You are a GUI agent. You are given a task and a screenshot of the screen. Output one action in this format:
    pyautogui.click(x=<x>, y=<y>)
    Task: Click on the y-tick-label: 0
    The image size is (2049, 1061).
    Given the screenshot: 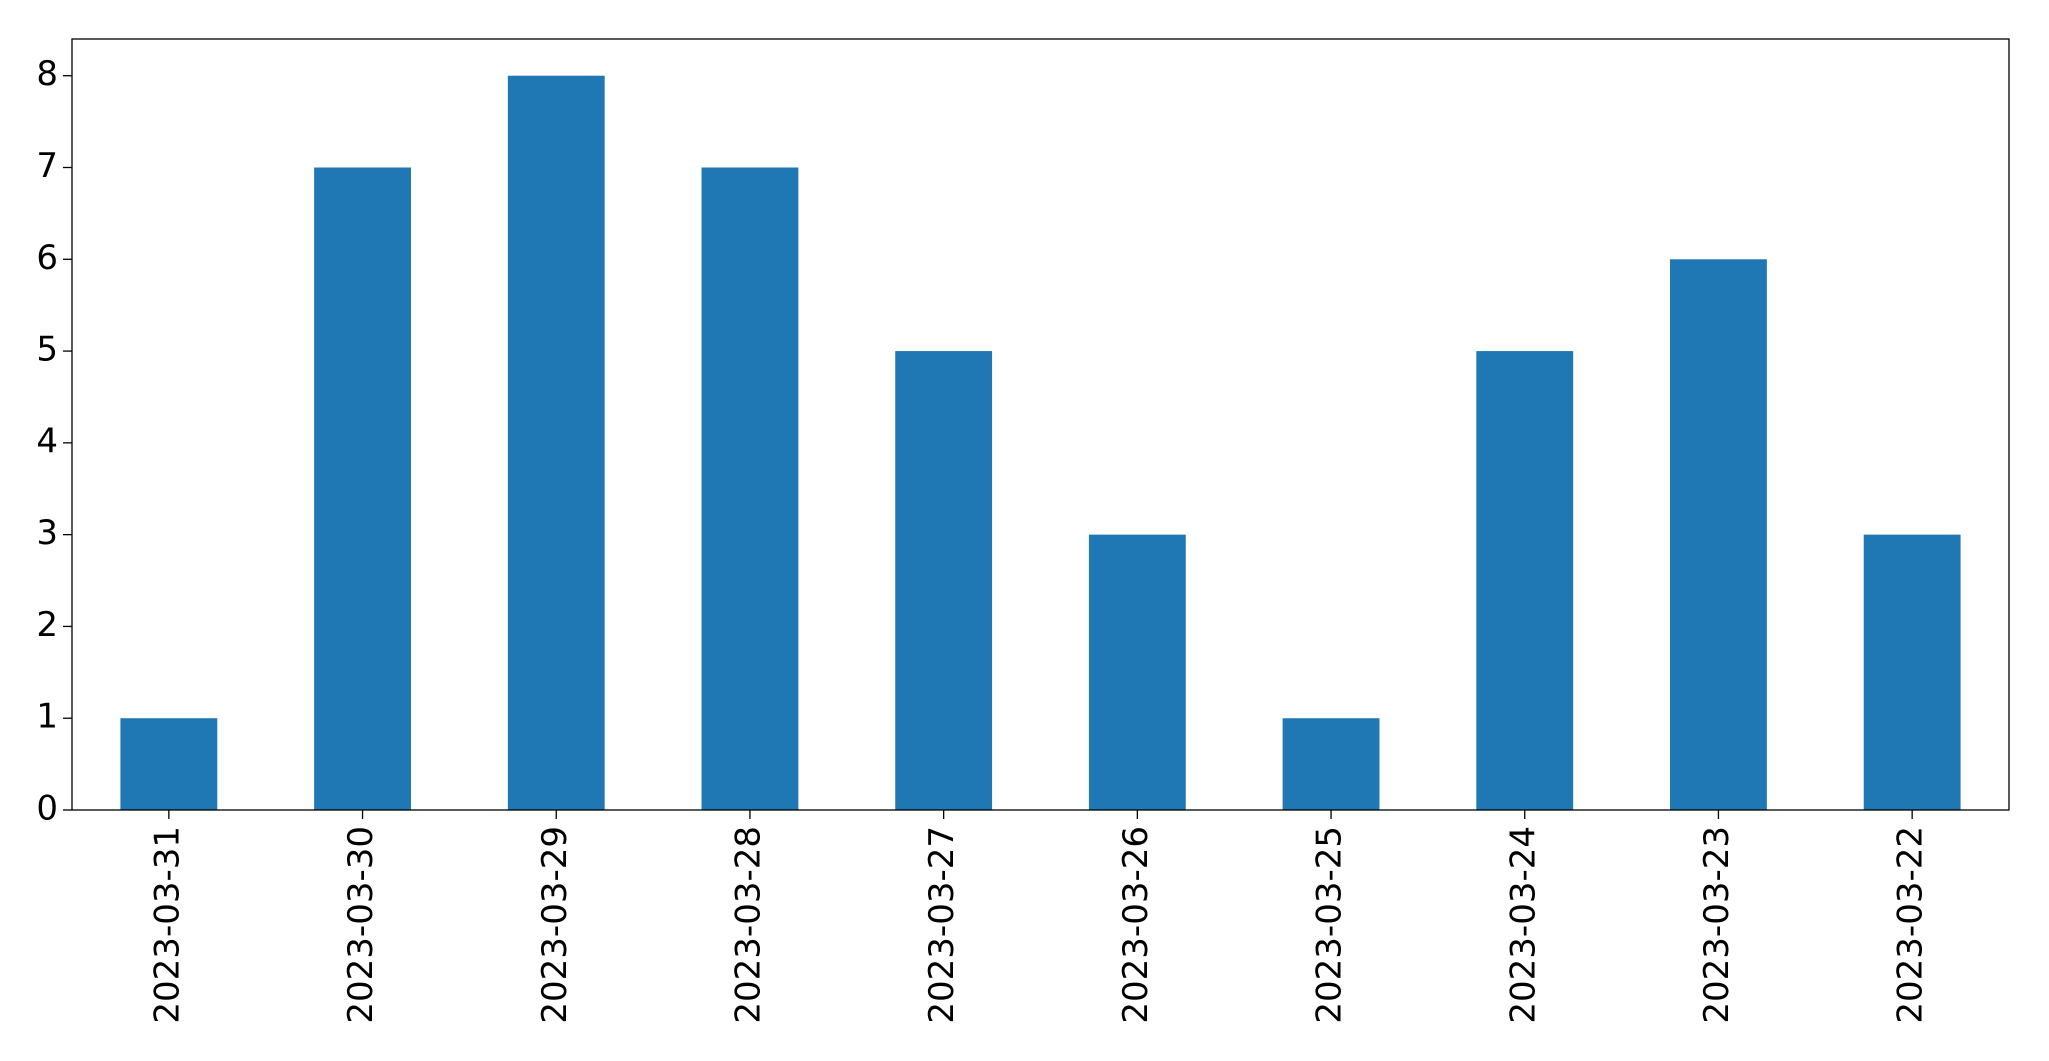 What is the action you would take?
    pyautogui.click(x=47, y=809)
    